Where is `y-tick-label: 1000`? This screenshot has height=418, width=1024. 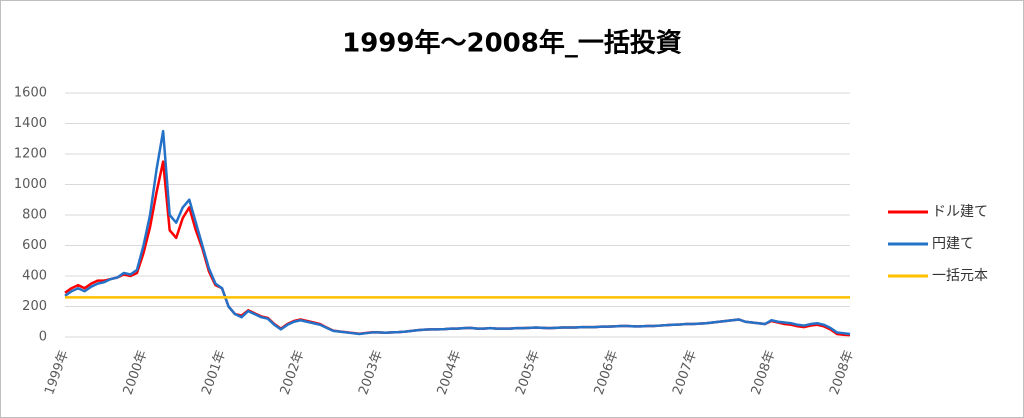
y-tick-label: 1000 is located at coordinates (30, 184).